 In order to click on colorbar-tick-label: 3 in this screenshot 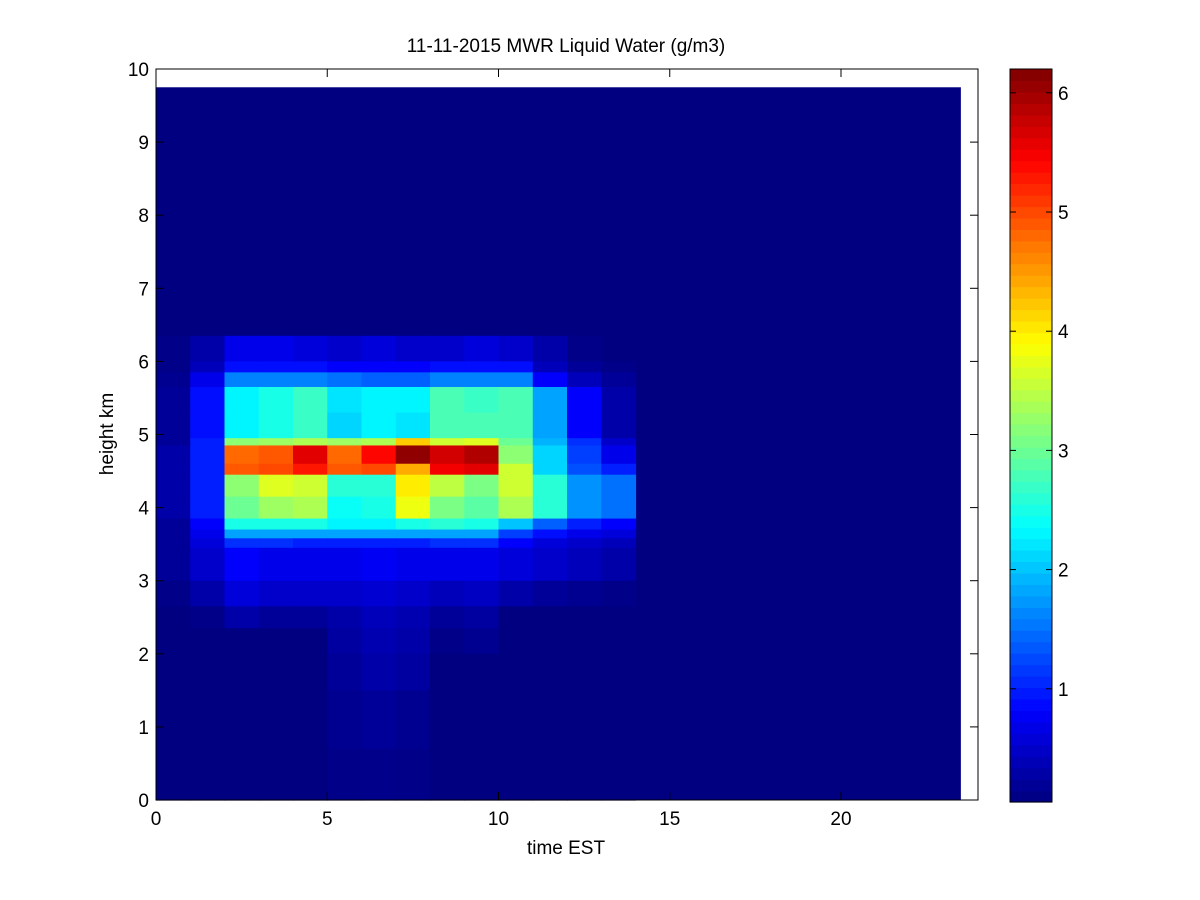, I will do `click(1063, 451)`.